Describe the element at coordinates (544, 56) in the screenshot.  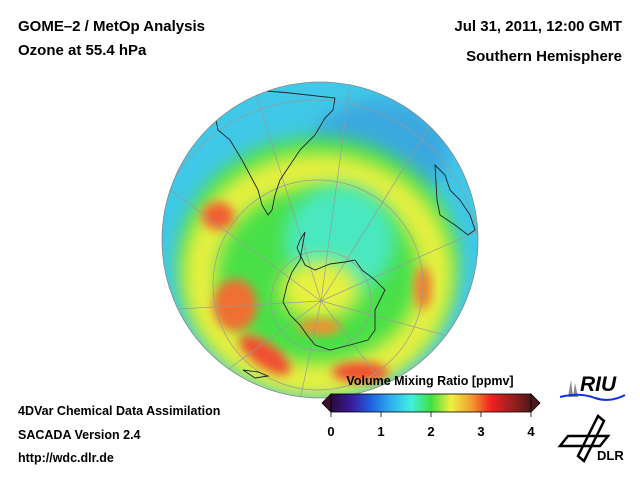
I see `region-label: Southern Hemisphere` at that location.